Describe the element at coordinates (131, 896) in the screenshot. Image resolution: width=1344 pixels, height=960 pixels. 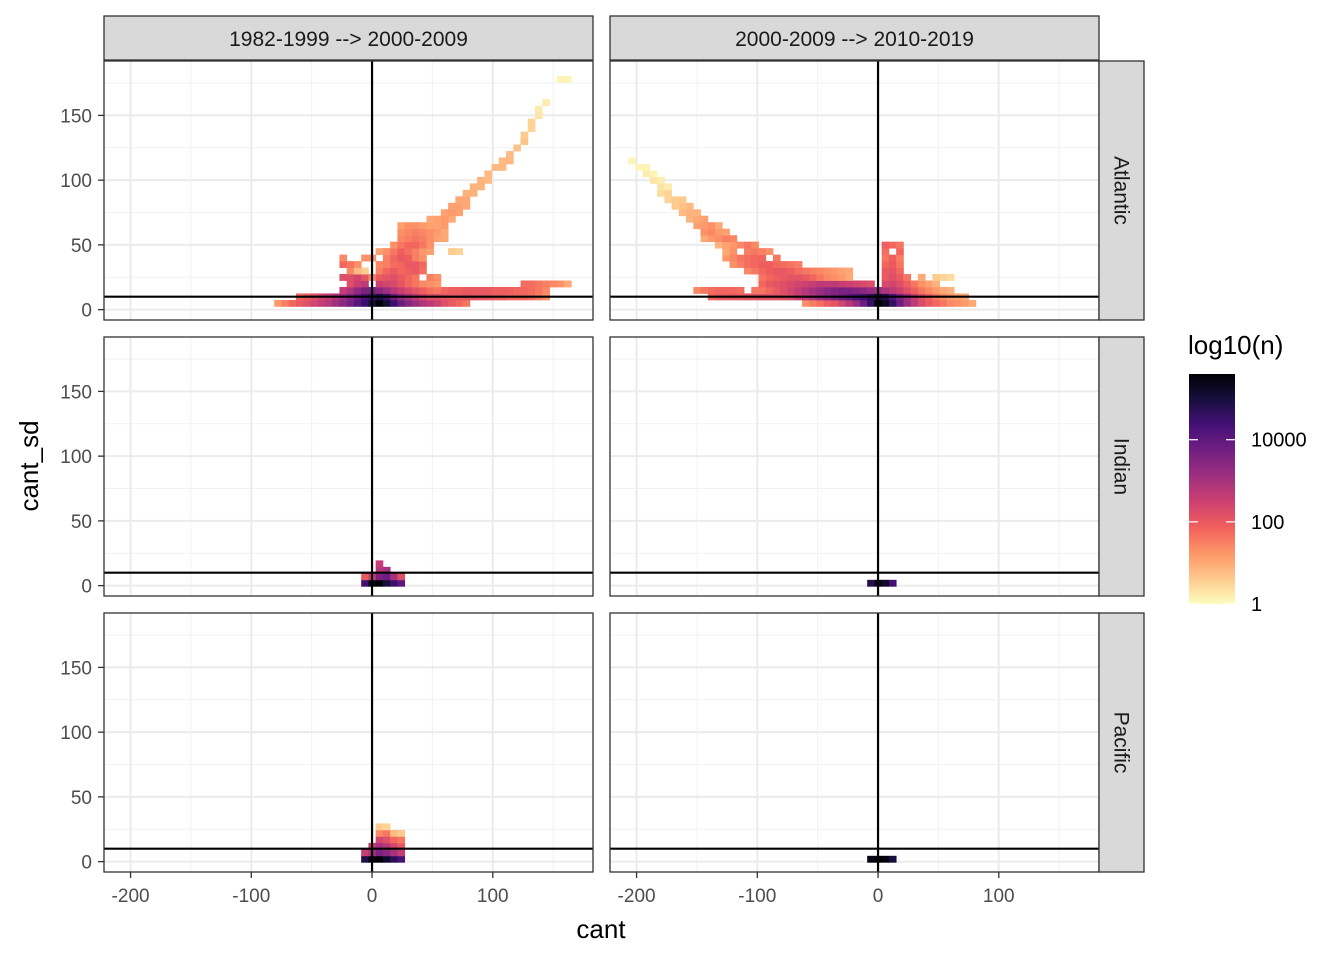
I see `x-tick-label: -200` at that location.